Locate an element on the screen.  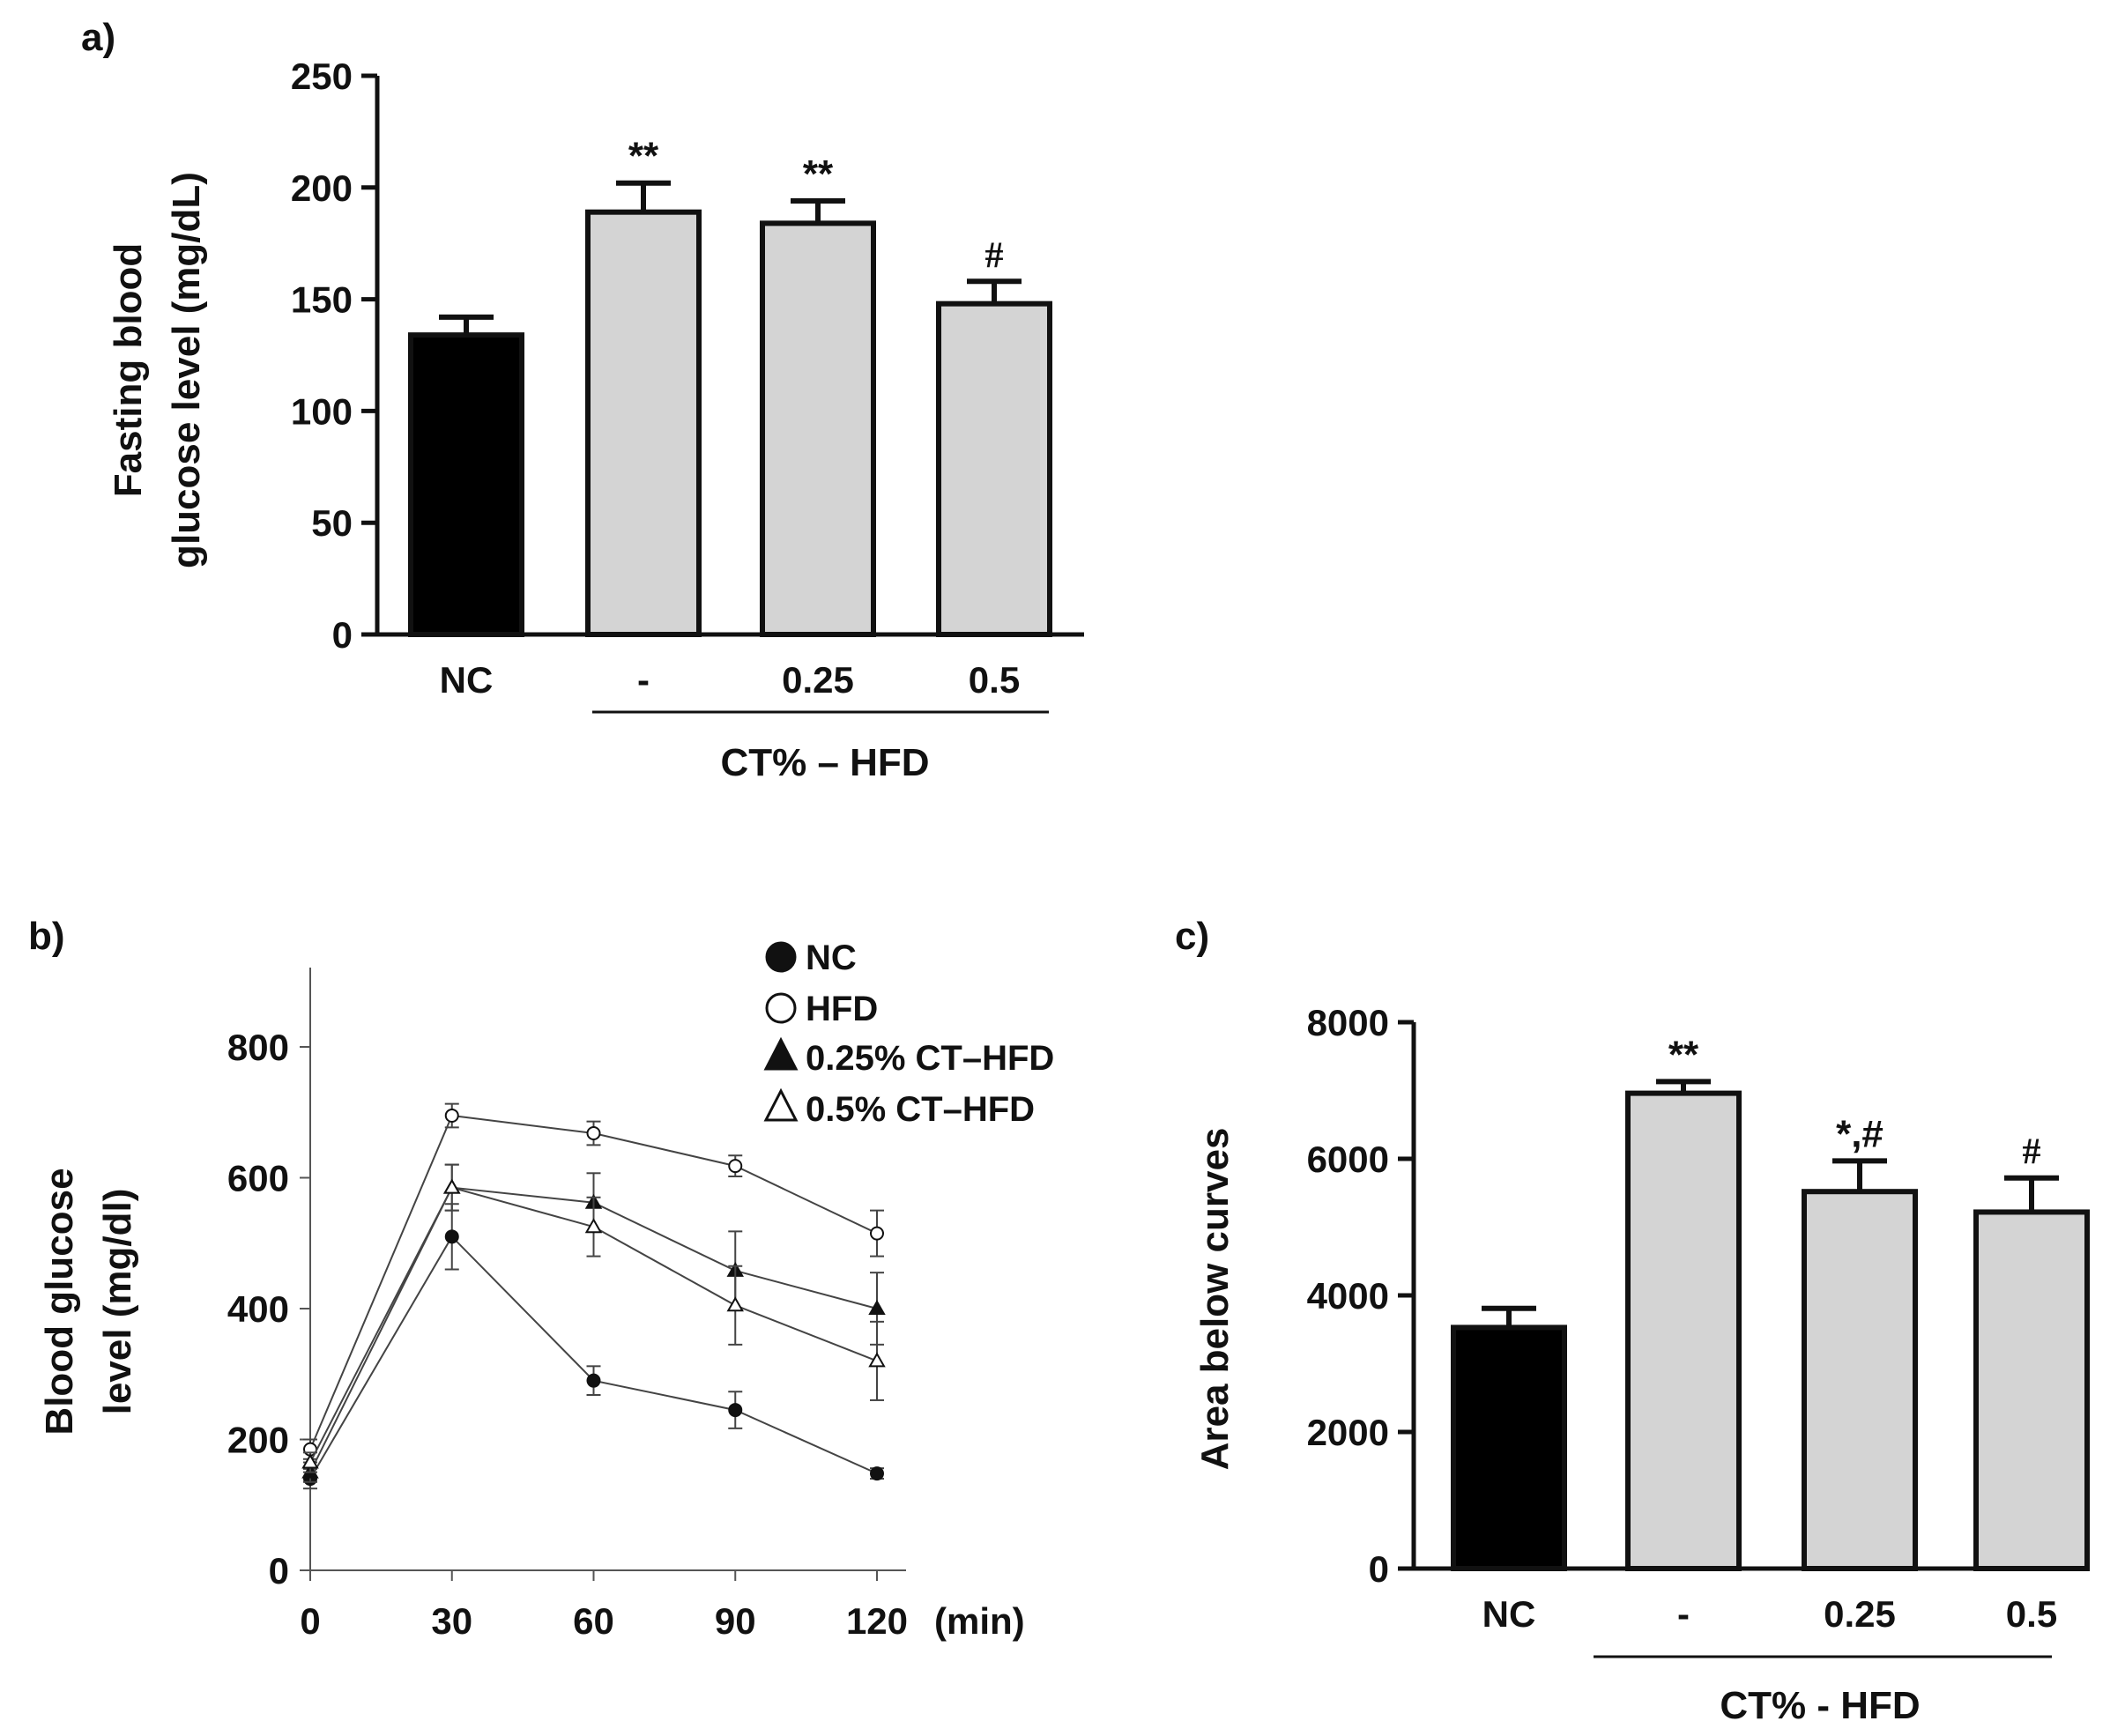
panel-c-bars: ** *,# # is located at coordinates (1770, 1302).